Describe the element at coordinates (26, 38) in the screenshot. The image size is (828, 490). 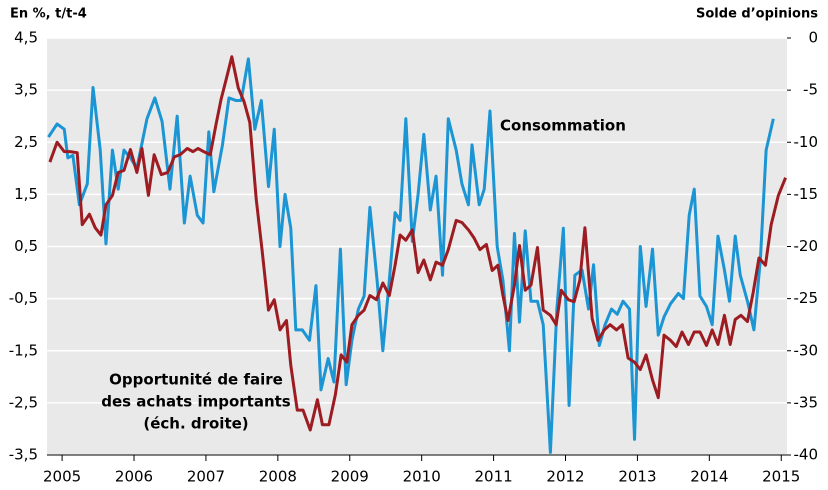
I see `y-tick-label: 4,5` at that location.